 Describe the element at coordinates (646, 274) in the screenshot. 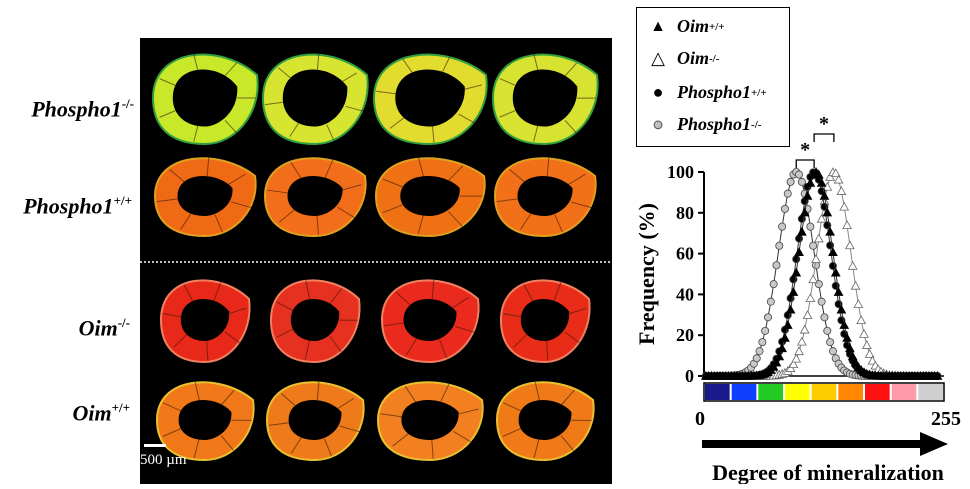

I see `y-axis-label: Frequency (%)` at that location.